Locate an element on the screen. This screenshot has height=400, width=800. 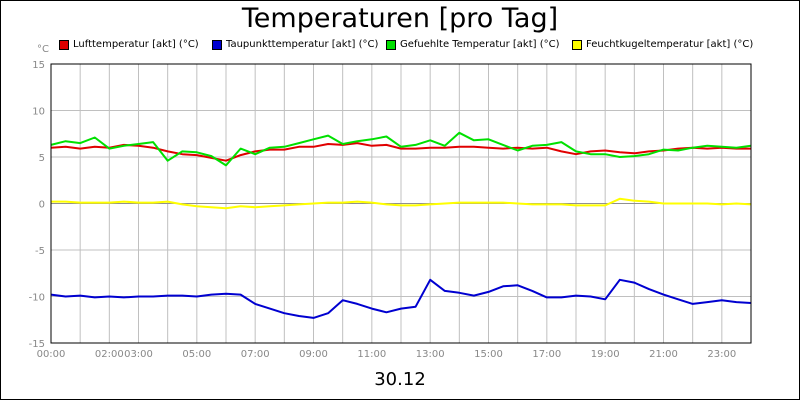
legend-label-feuchtkugeltemperatur: Feuchtkugeltemperatur [akt] (°C) is located at coordinates (670, 44).